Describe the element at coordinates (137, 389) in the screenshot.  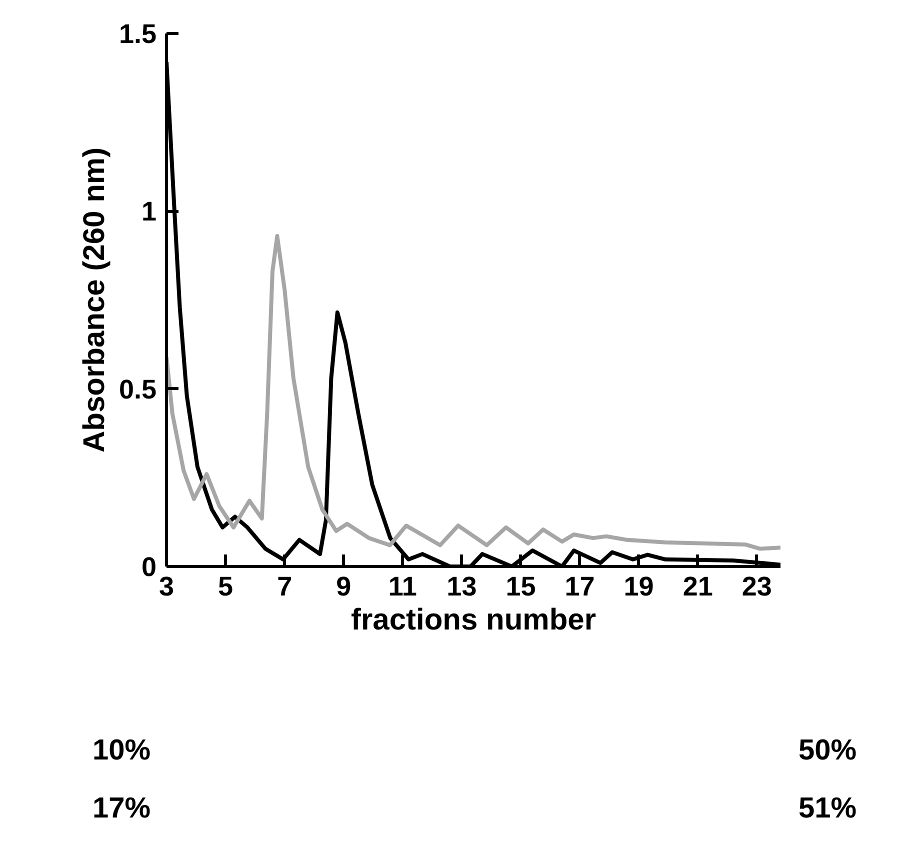
I see `y-tick-label: 0.5` at that location.